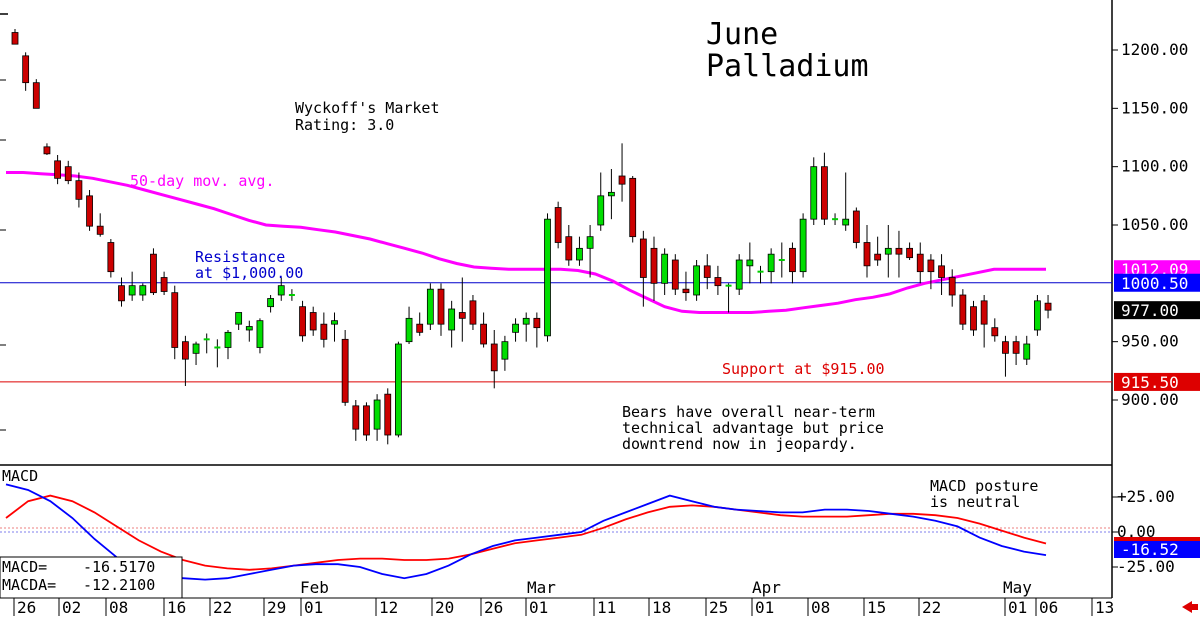 This screenshot has width=1200, height=620. I want to click on macd-panel-title: MACD, so click(20, 476).